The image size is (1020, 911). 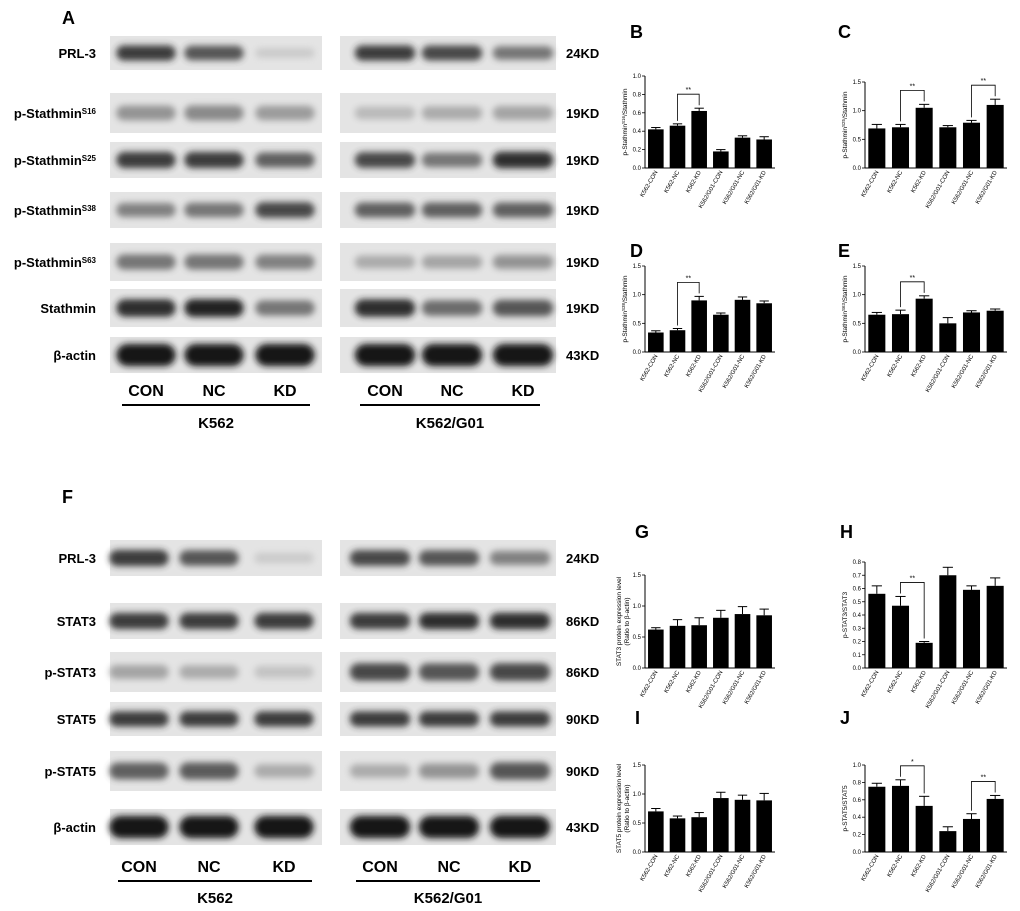 What do you see at coordinates (845, 615) in the screenshot?
I see `y-axis-label: p-STAT3/STAT3` at bounding box center [845, 615].